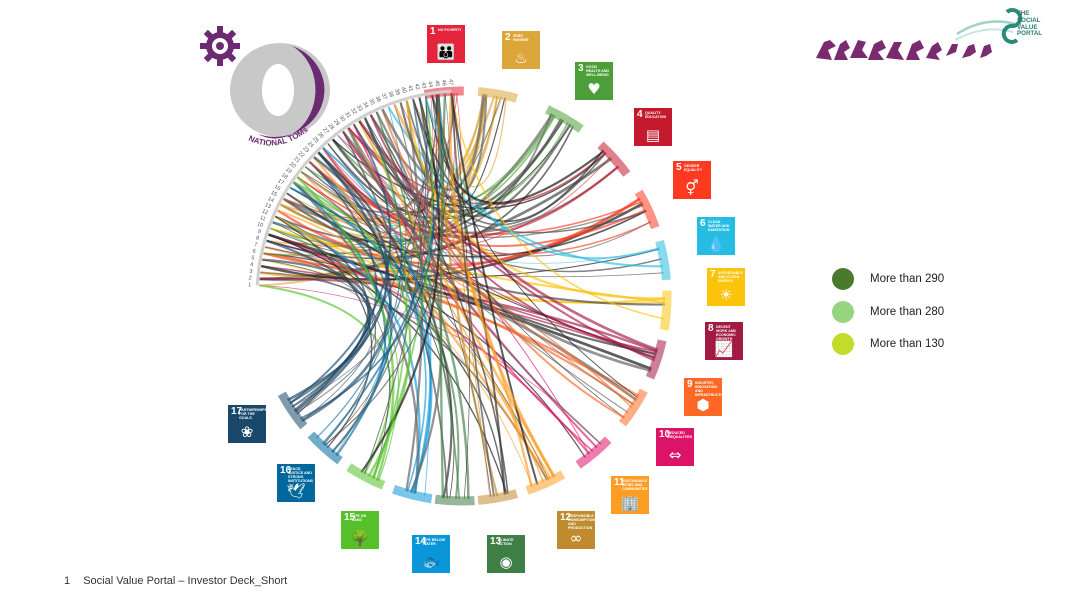 This screenshot has height=601, width=1068. I want to click on sdg-number: 15, so click(350, 517).